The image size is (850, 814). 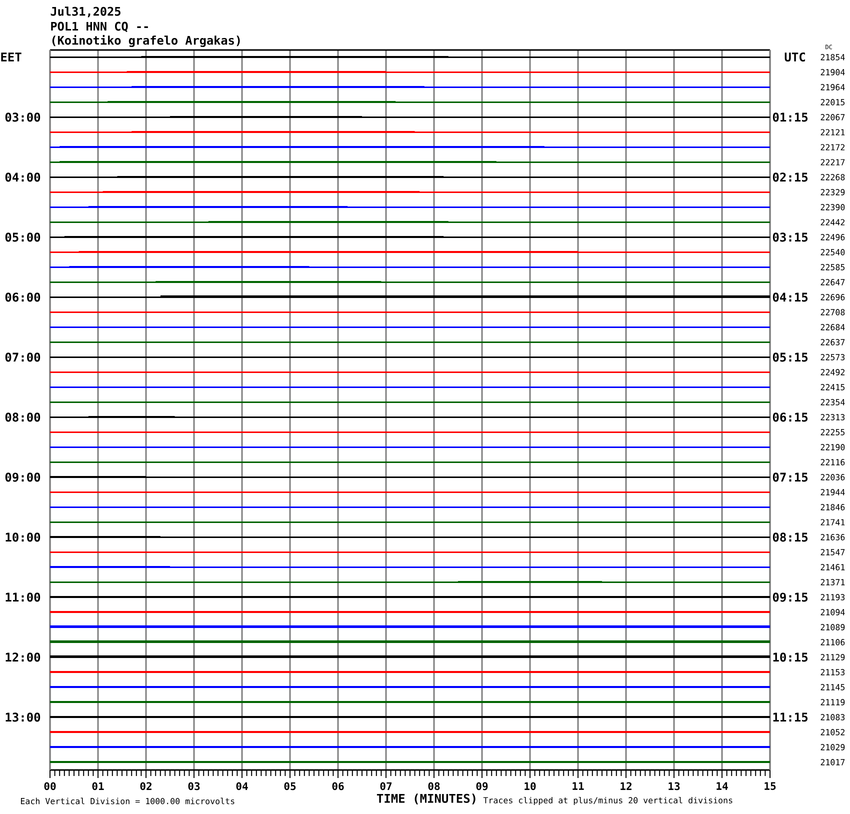 I want to click on text: 22637, so click(x=832, y=342).